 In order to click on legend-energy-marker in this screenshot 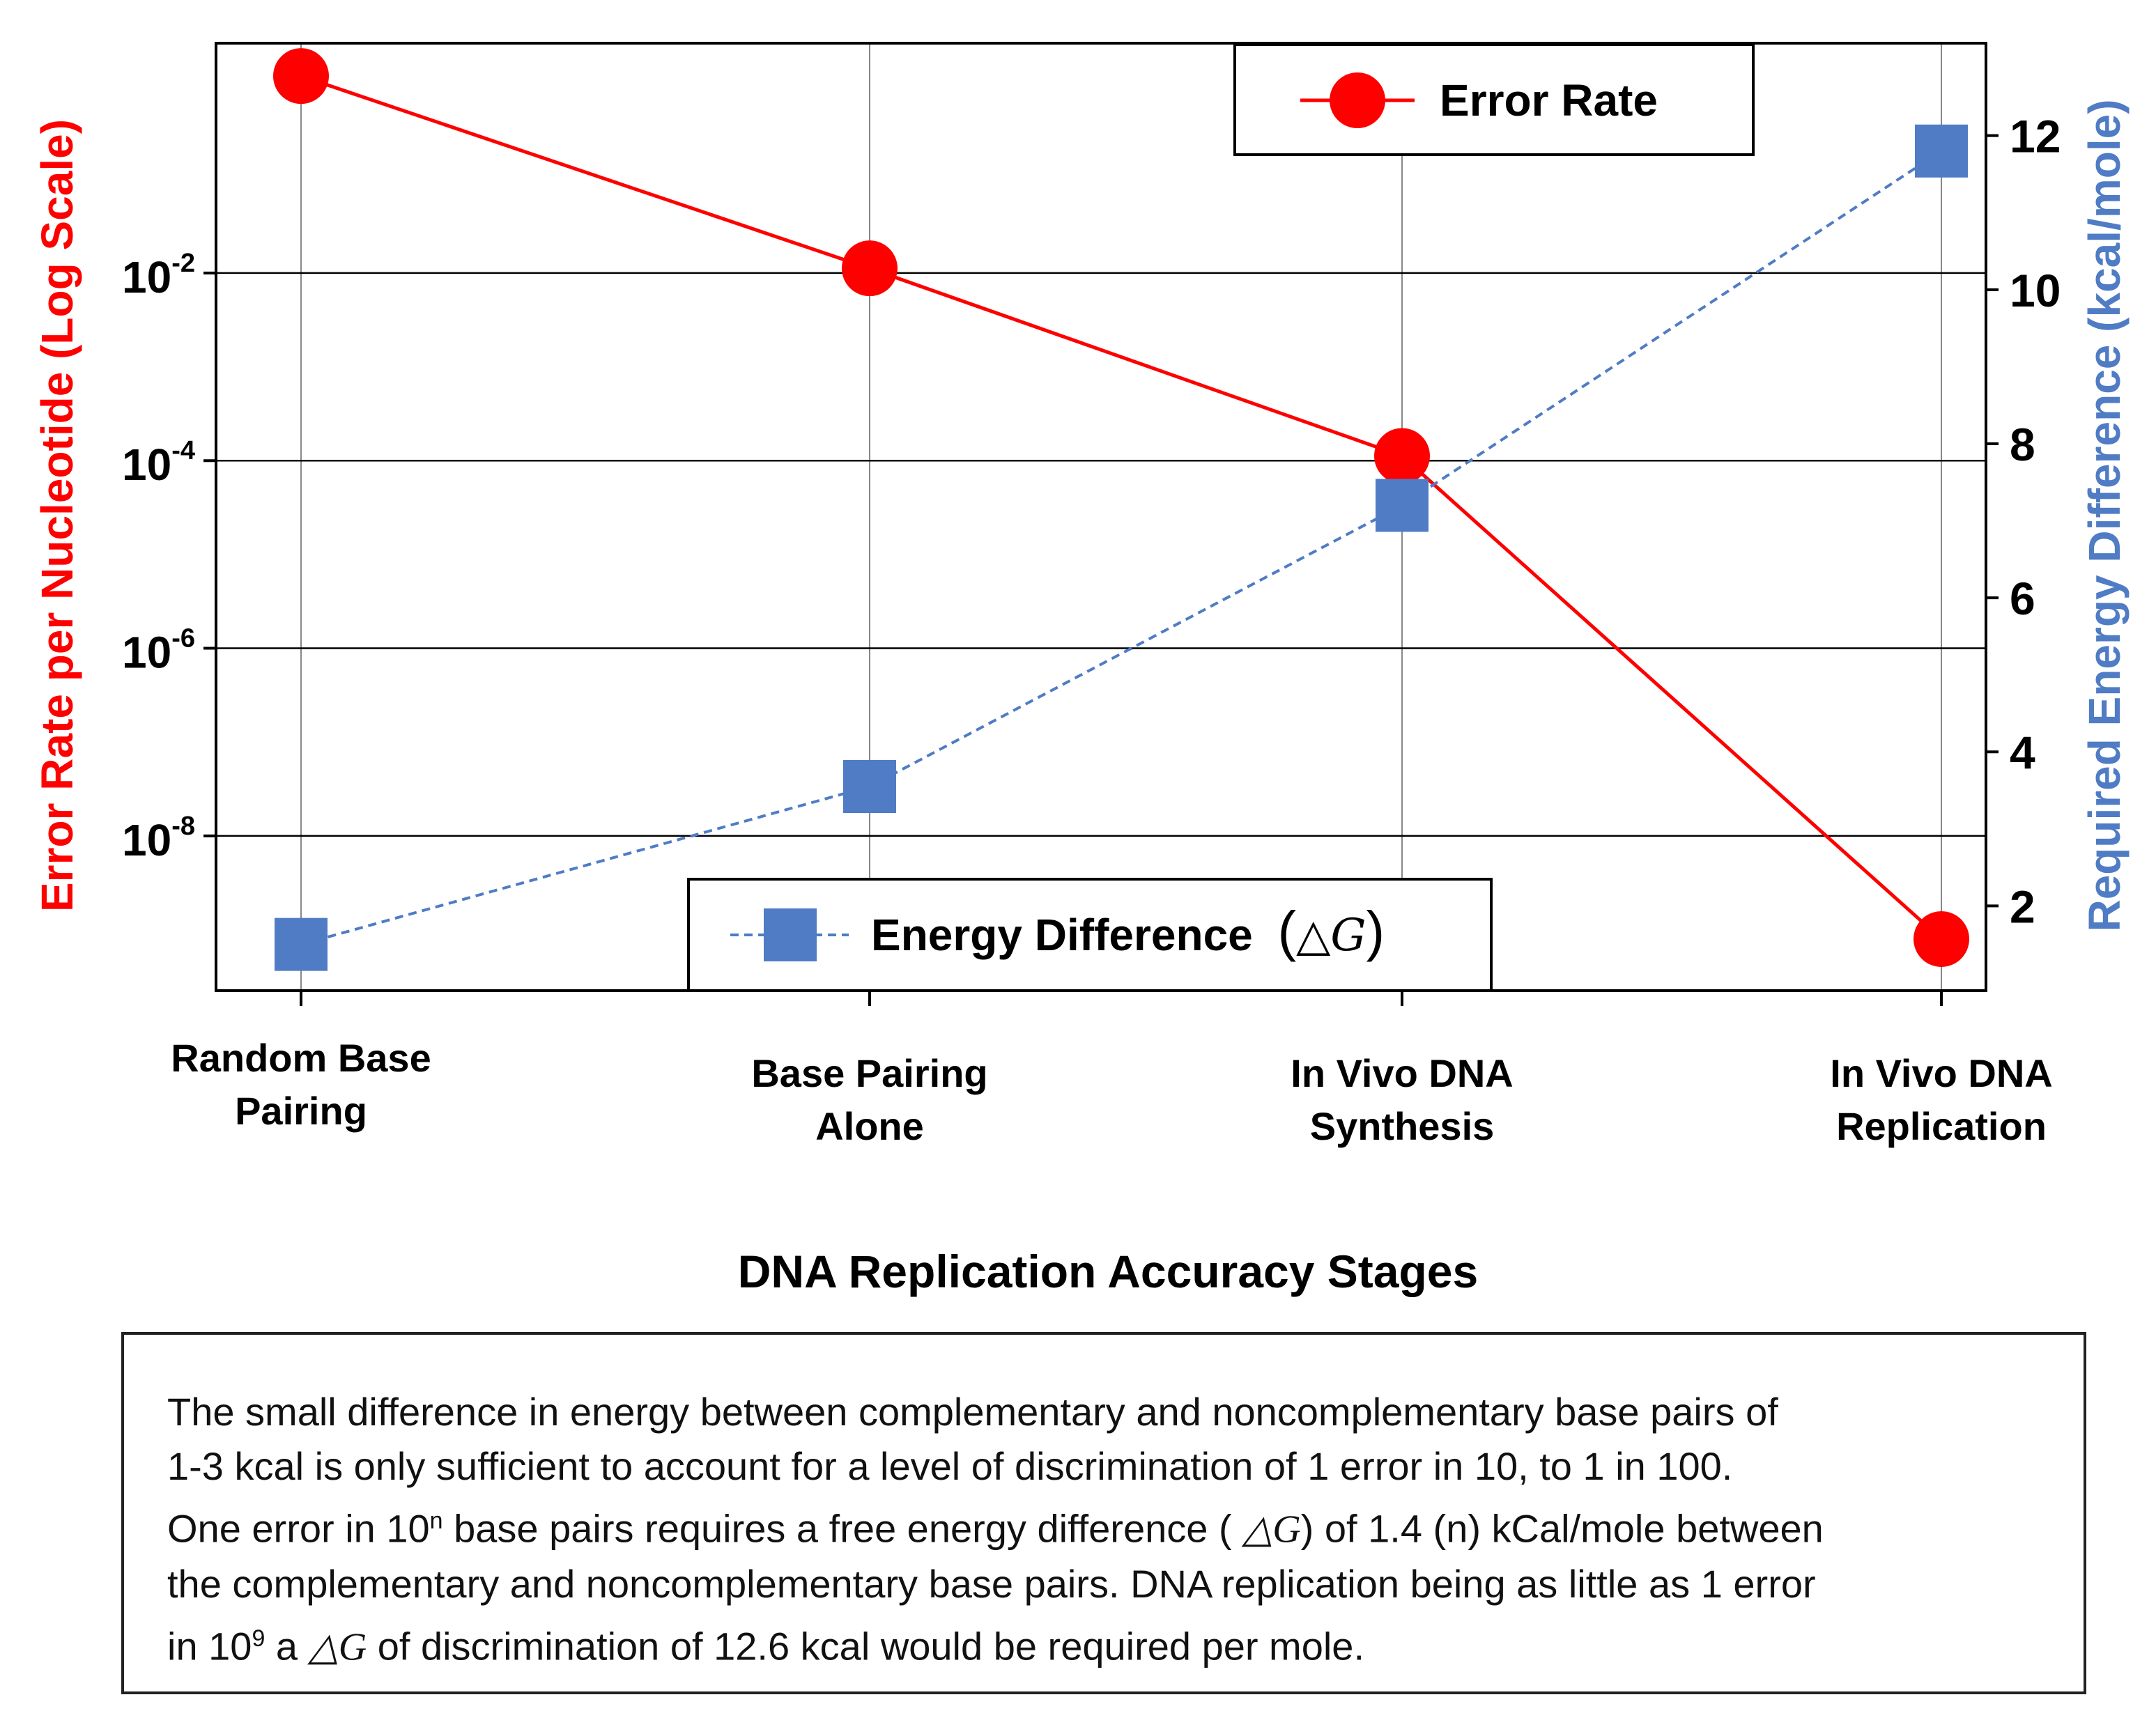, I will do `click(790, 934)`.